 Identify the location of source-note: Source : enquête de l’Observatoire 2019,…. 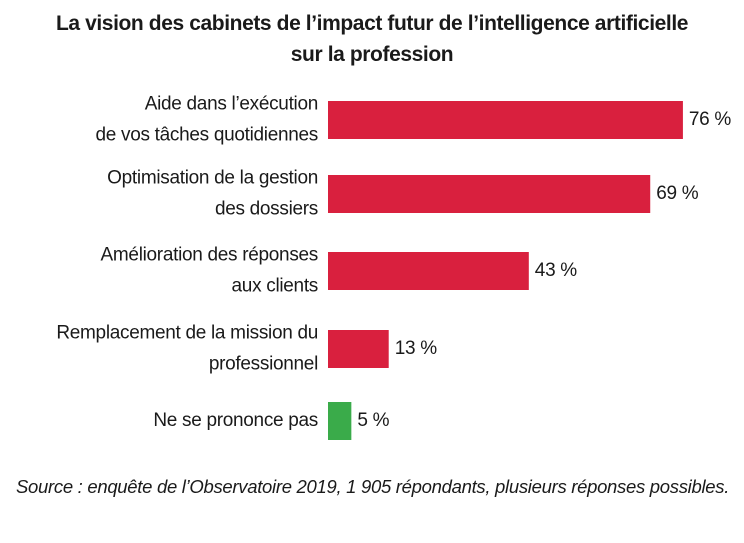
(373, 486).